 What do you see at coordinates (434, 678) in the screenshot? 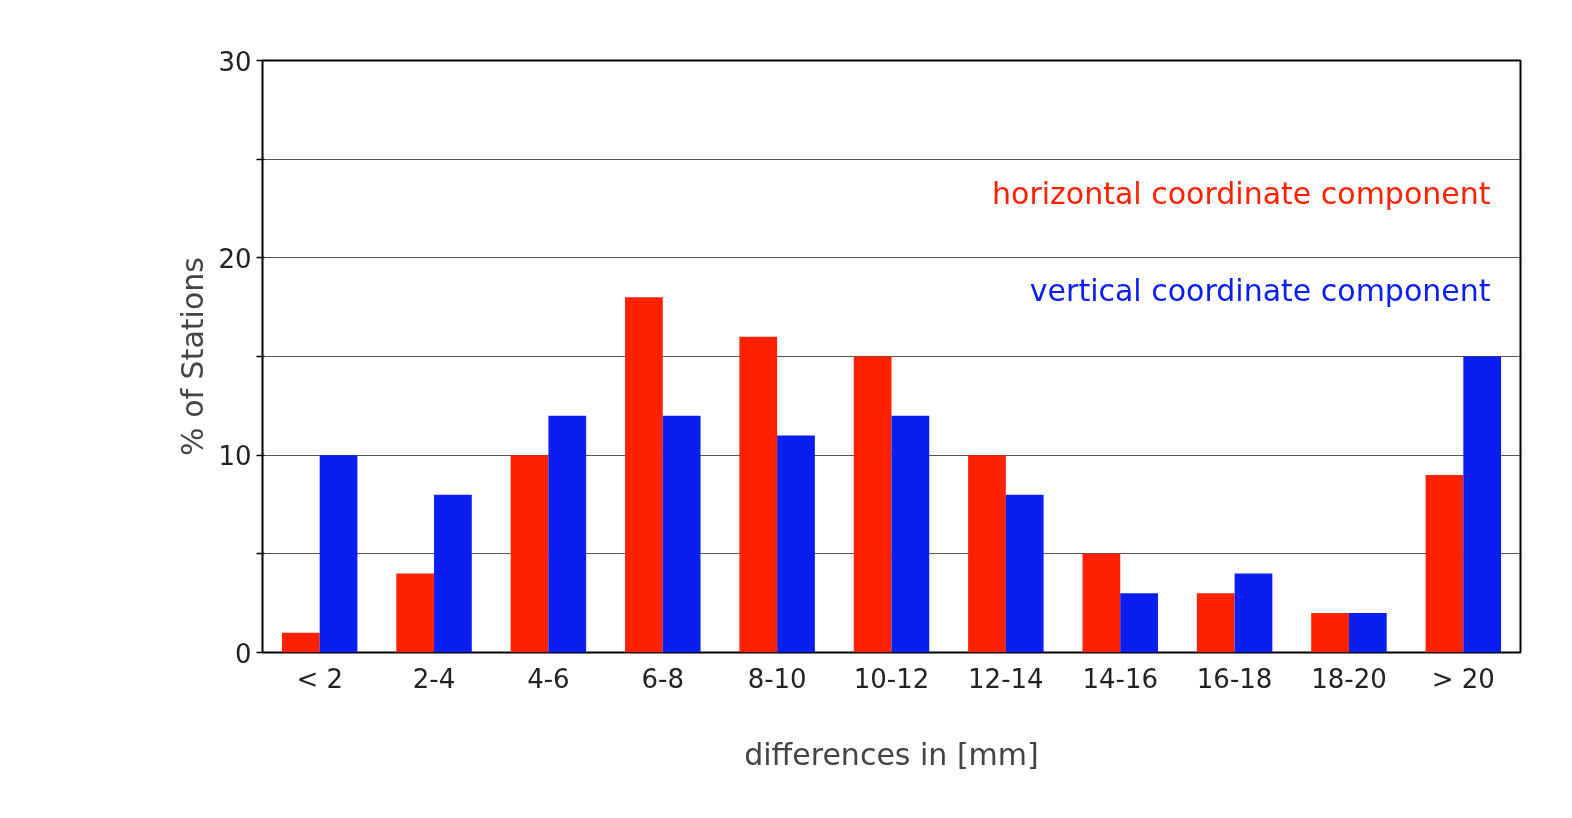
I see `x-tick-label: 2-4` at bounding box center [434, 678].